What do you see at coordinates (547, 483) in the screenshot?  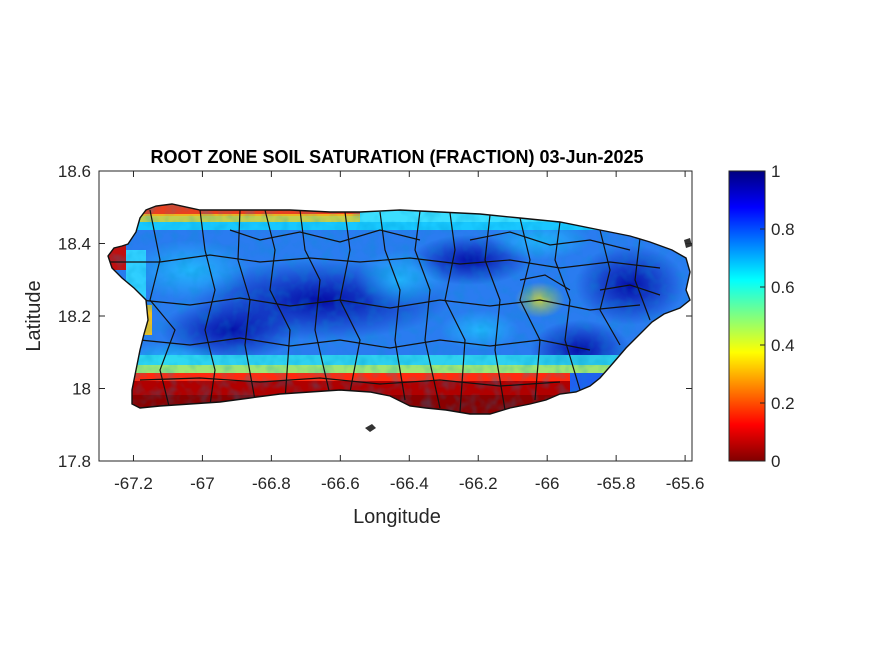 I see `x-tick-label: -66` at bounding box center [547, 483].